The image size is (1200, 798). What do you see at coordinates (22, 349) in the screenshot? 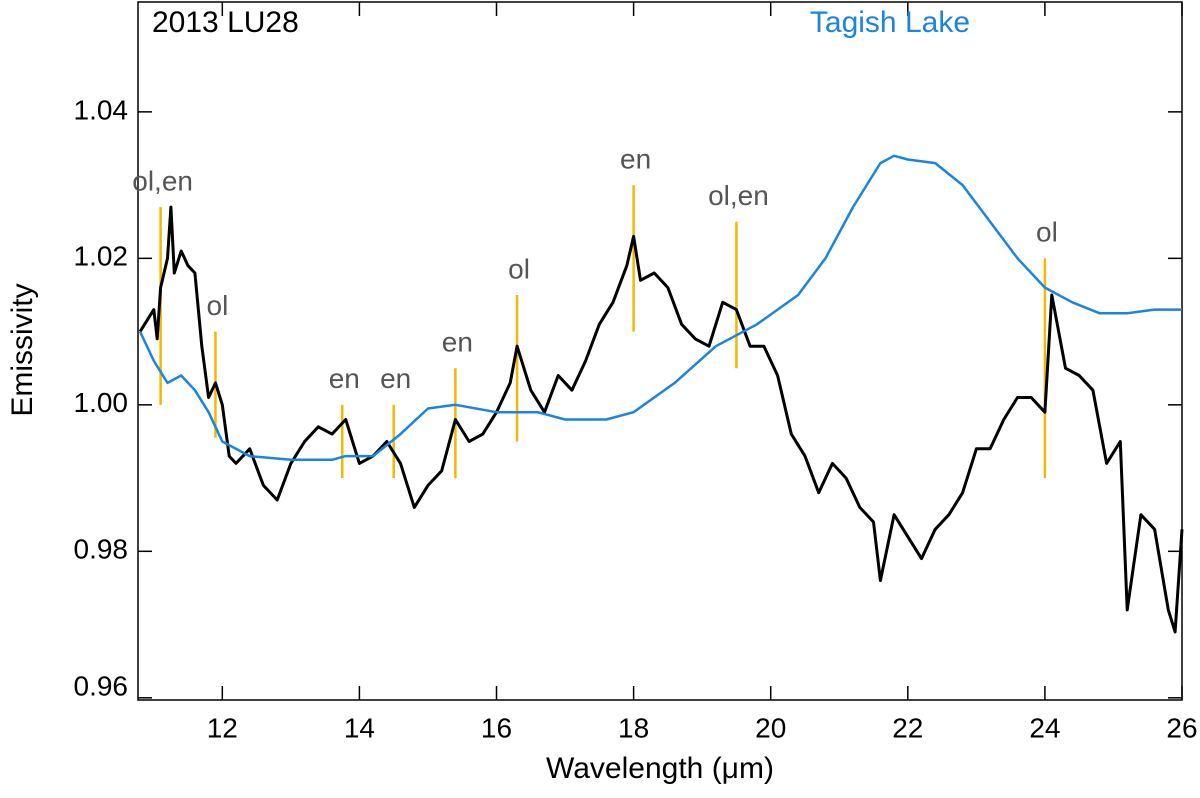
I see `y-axis-label: Emissivity` at bounding box center [22, 349].